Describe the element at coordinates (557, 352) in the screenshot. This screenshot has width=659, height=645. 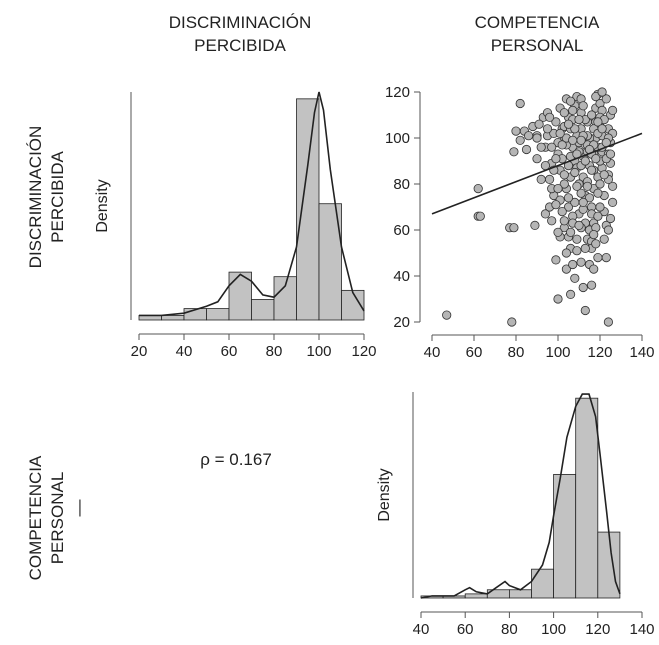
I see `scatter_competencia_vs_discriminacion-x-tick-label: 100` at that location.